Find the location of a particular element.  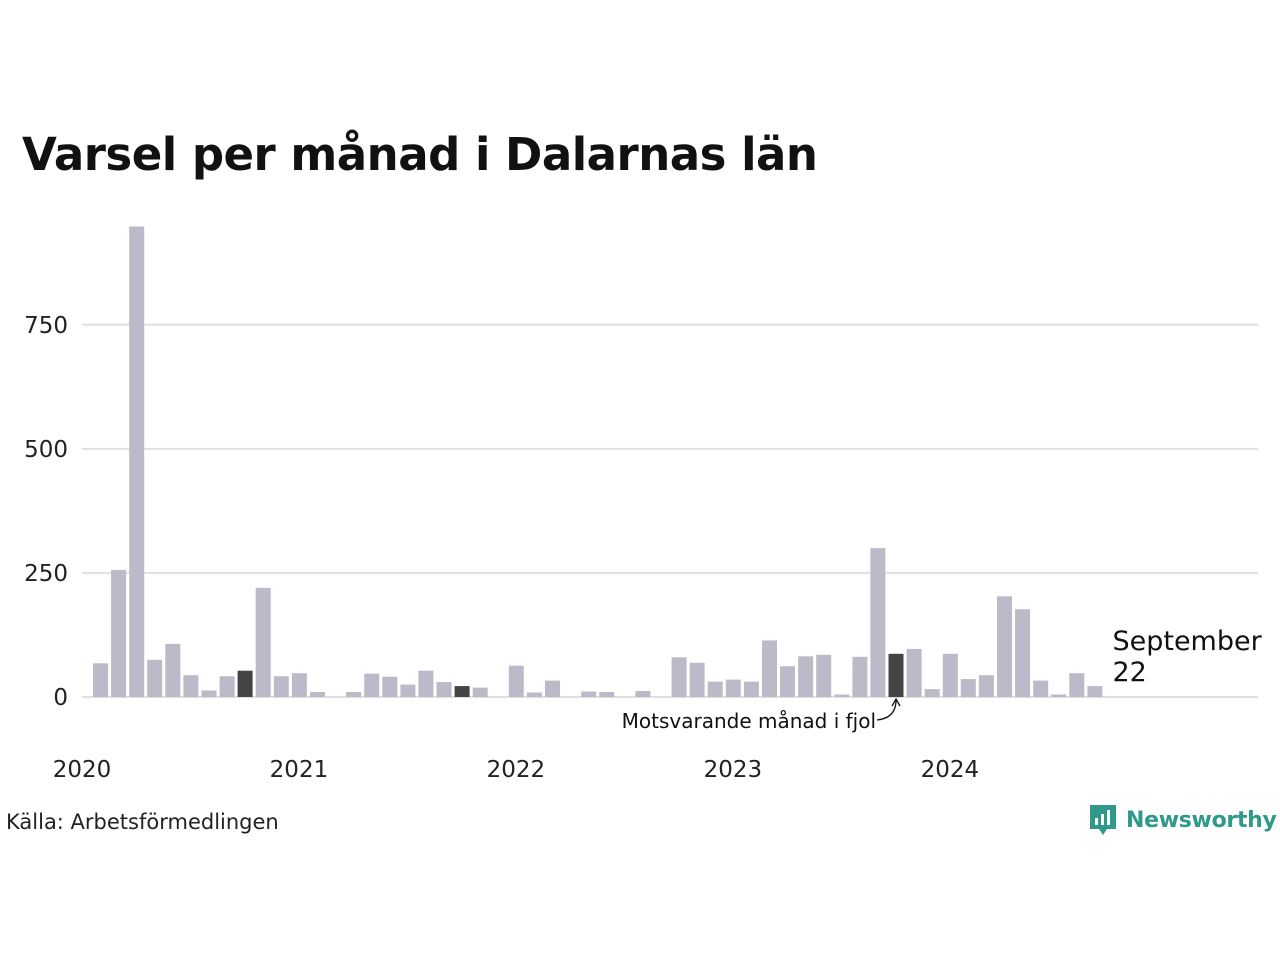

x-tick-label: 2020 is located at coordinates (82, 770).